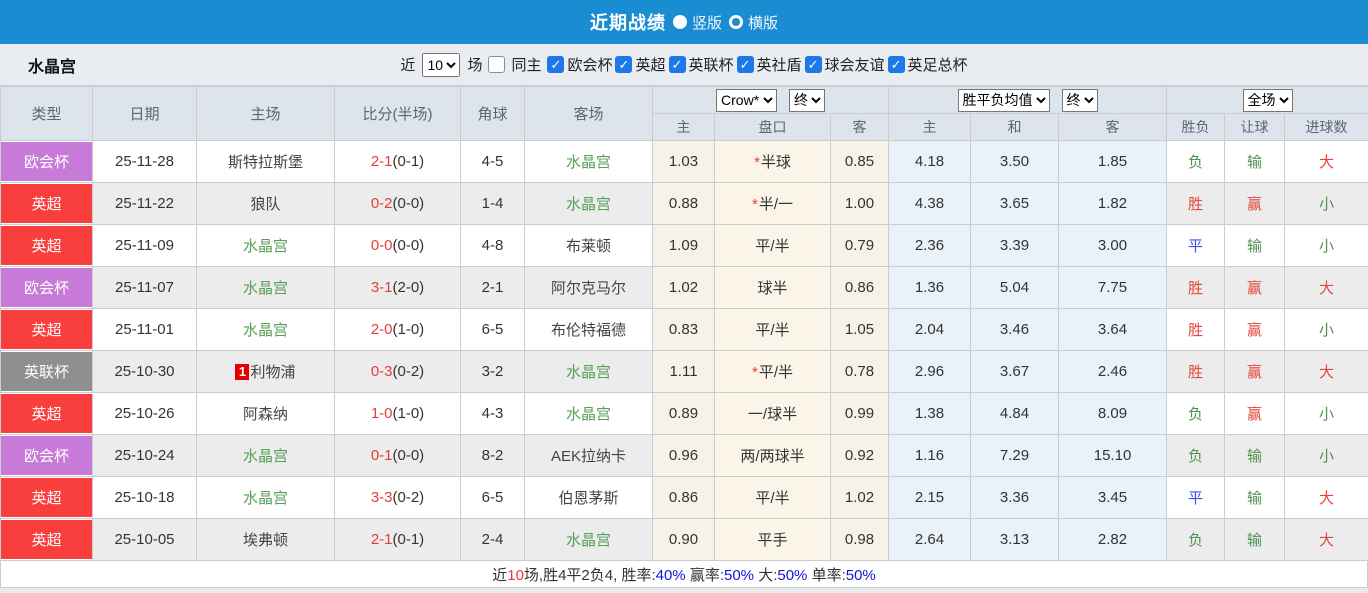  What do you see at coordinates (736, 22) in the screenshot?
I see `radio-empty-icon` at bounding box center [736, 22].